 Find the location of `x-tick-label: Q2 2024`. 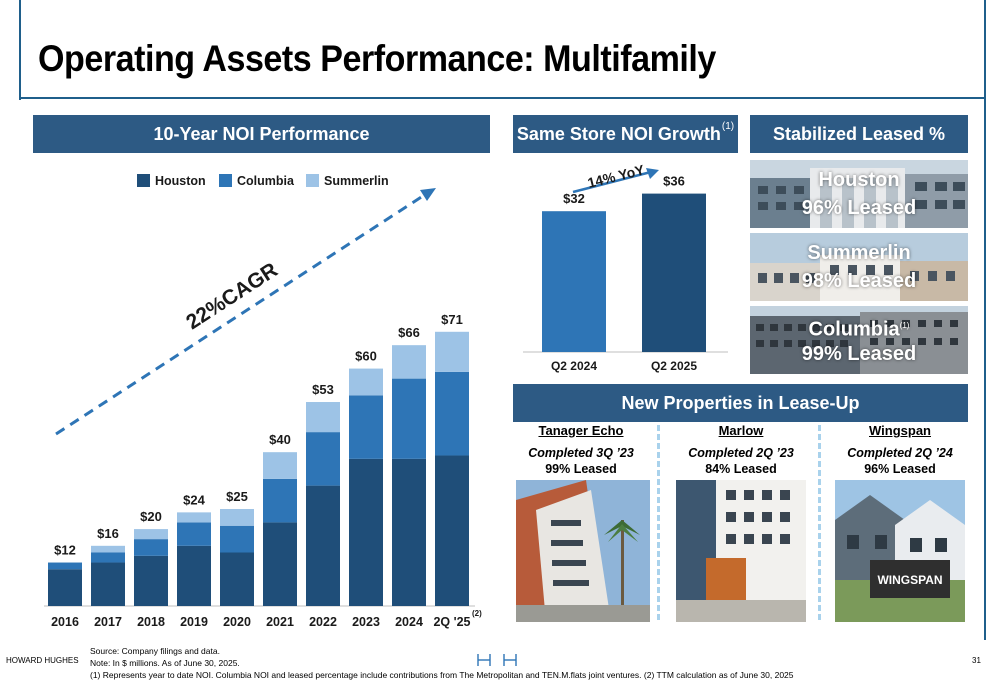

x-tick-label: Q2 2024 is located at coordinates (574, 366).